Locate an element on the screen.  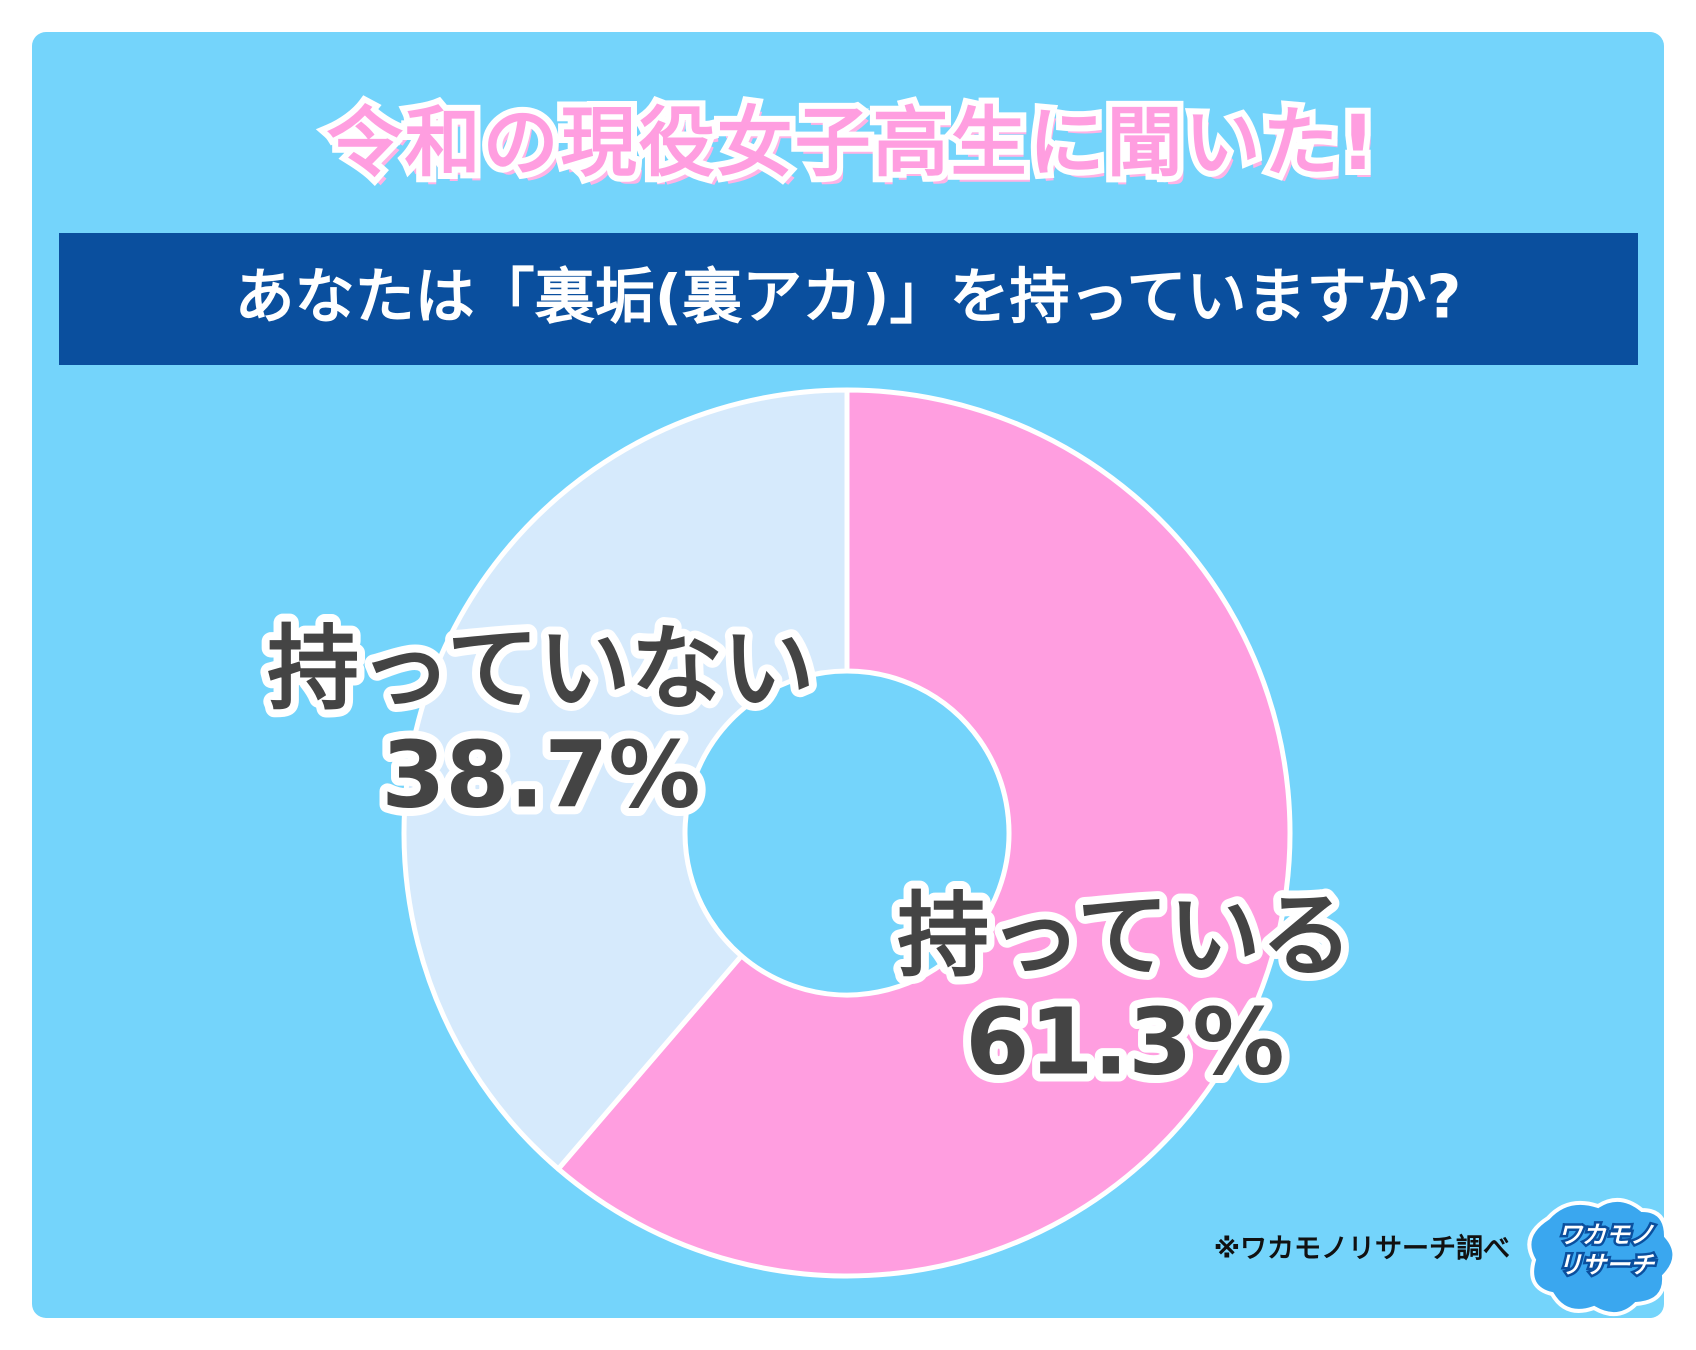
logo-text: ワカモノ is located at coordinates (1606, 1235).